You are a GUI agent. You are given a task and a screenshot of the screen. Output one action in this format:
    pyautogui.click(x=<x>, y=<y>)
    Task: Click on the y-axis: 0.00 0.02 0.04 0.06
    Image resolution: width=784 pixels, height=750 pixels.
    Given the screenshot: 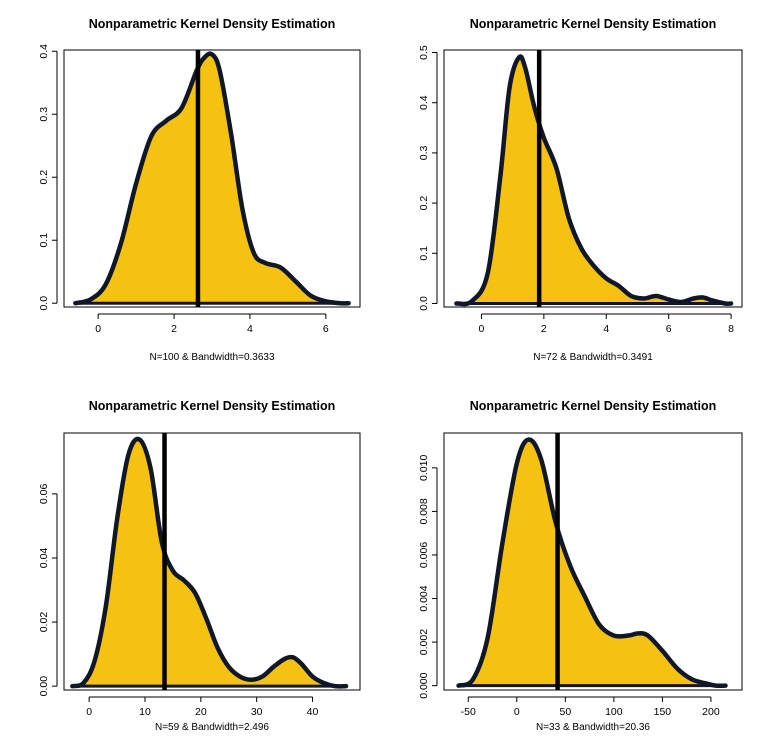 What is the action you would take?
    pyautogui.click(x=48, y=590)
    